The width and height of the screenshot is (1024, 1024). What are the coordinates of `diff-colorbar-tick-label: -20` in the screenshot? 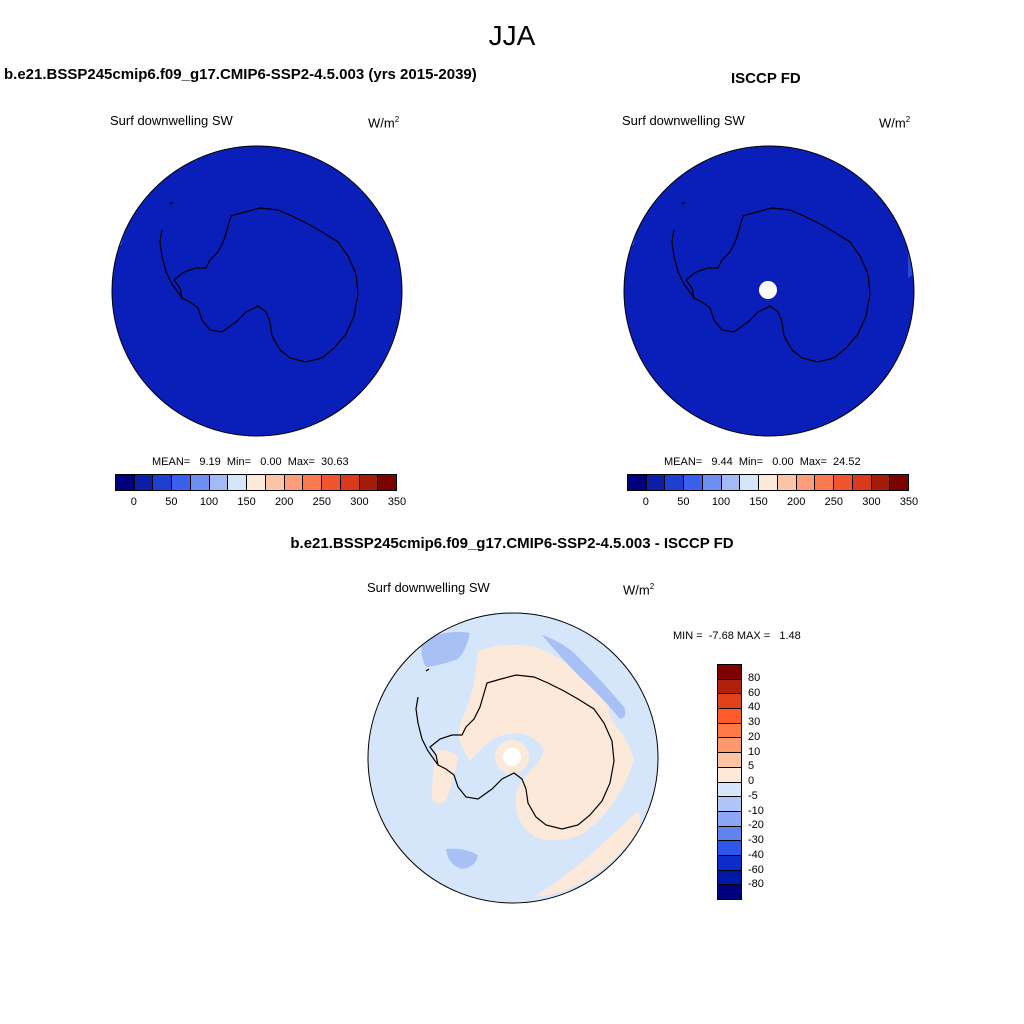 It's located at (756, 825).